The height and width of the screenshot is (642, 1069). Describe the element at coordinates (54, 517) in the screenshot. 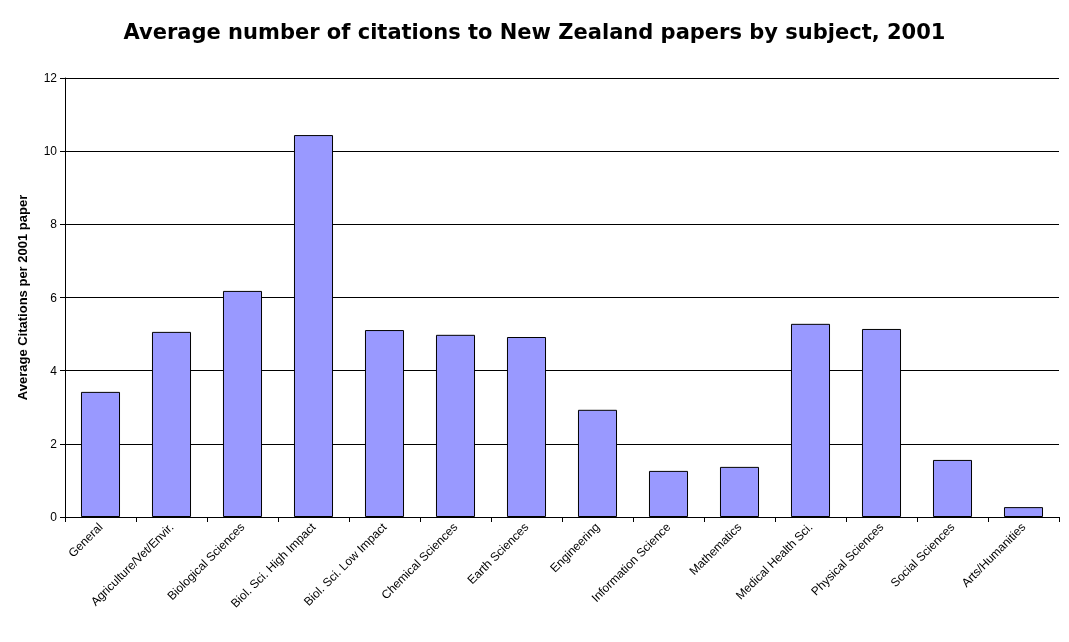

I see `y-tick-label: 0` at that location.